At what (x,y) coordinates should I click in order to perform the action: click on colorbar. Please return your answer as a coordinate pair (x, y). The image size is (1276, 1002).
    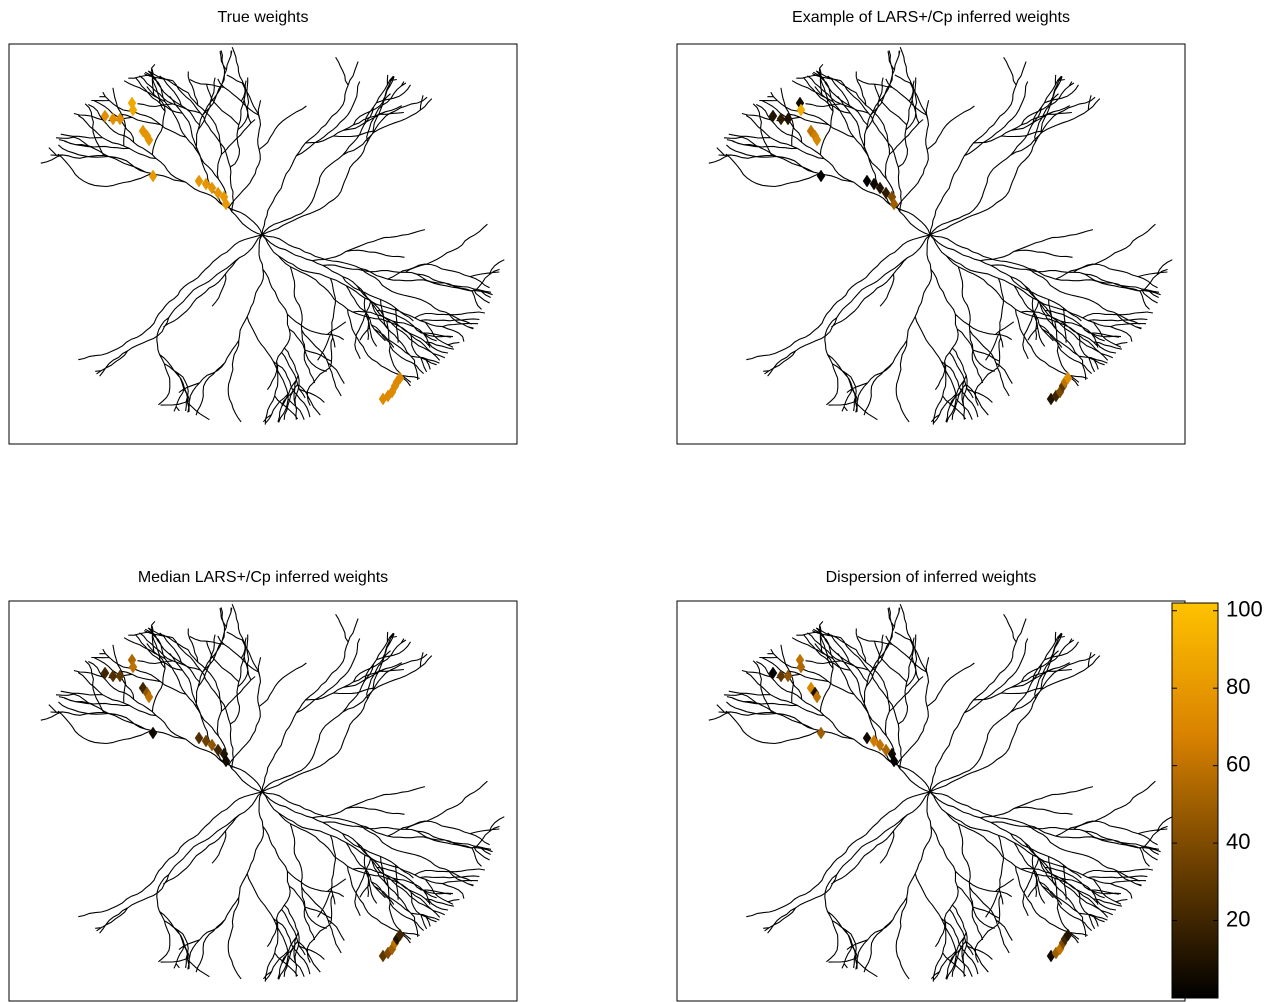
    Looking at the image, I should click on (1195, 800).